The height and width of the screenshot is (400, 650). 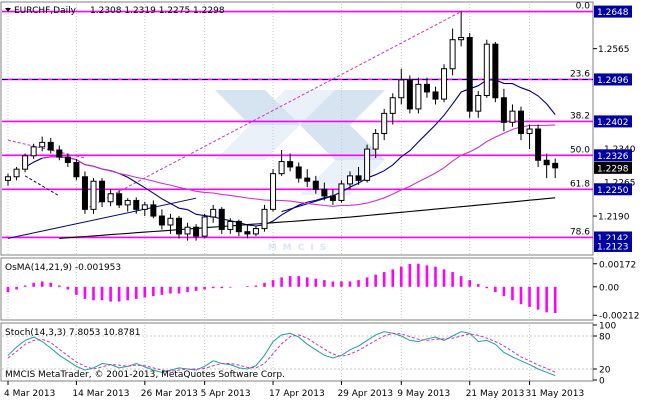 I want to click on stoch-tick-label: 80, so click(x=605, y=338).